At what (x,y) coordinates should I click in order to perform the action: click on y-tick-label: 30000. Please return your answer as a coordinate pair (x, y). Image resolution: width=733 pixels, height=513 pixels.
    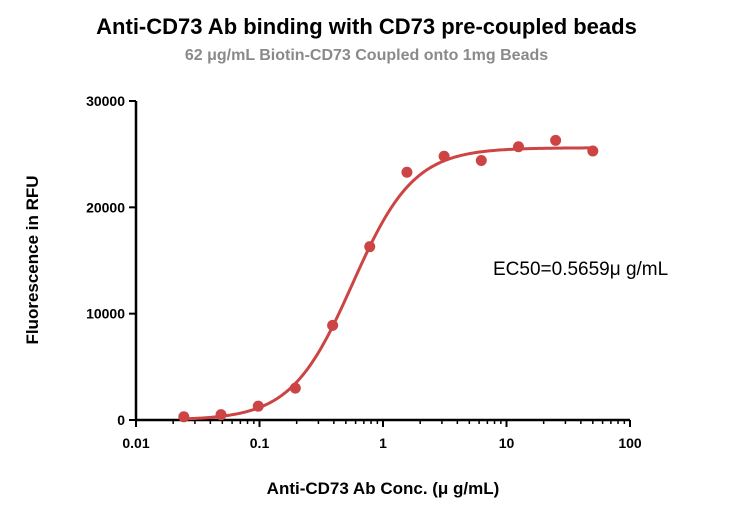
    Looking at the image, I should click on (105, 101).